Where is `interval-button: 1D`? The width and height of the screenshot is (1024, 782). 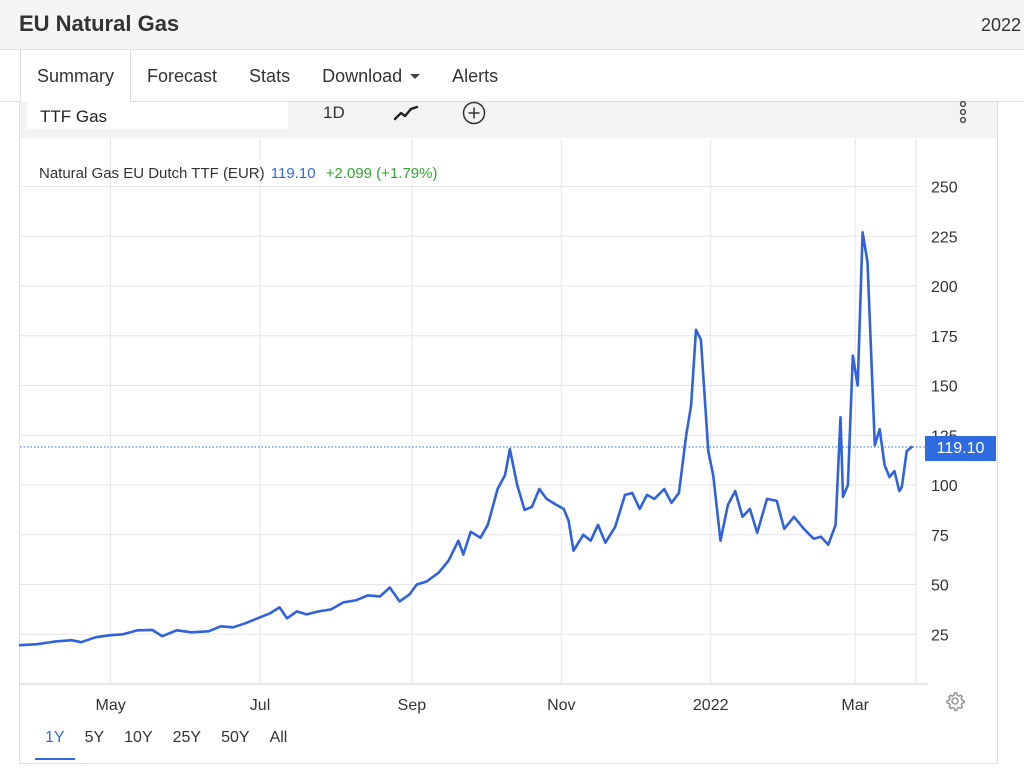
interval-button: 1D is located at coordinates (334, 112).